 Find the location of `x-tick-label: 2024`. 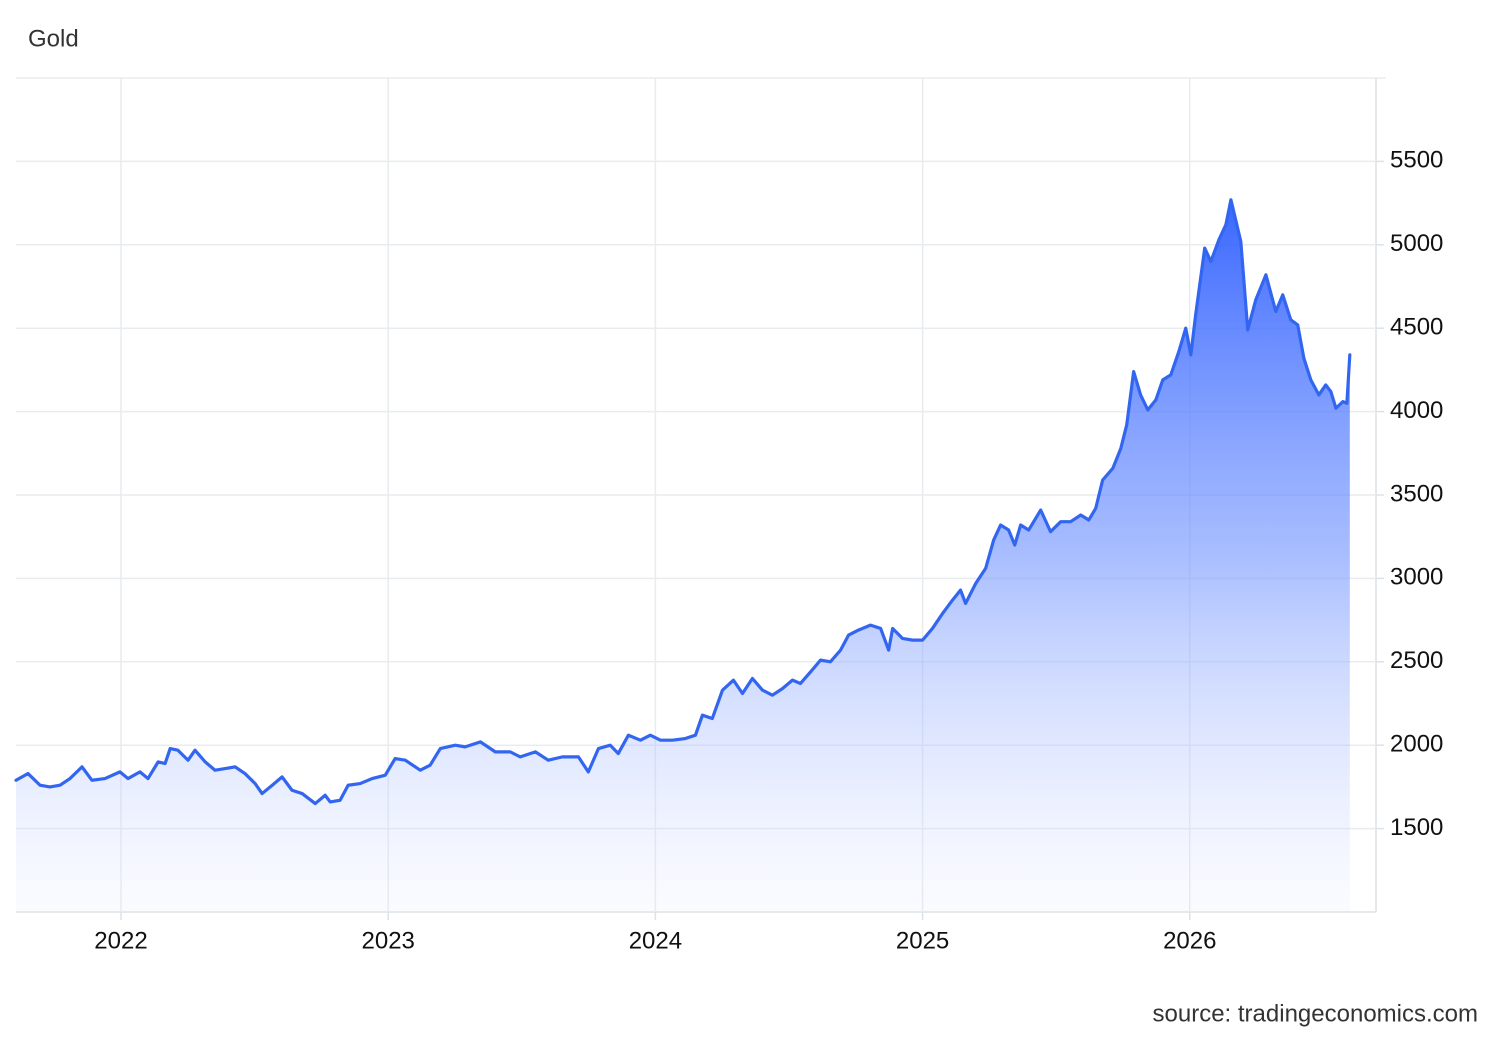

x-tick-label: 2024 is located at coordinates (655, 940).